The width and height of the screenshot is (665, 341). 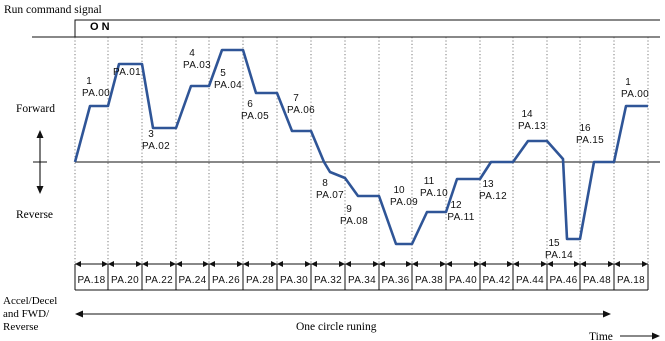 What do you see at coordinates (463, 280) in the screenshot?
I see `accel-param: PA.40` at bounding box center [463, 280].